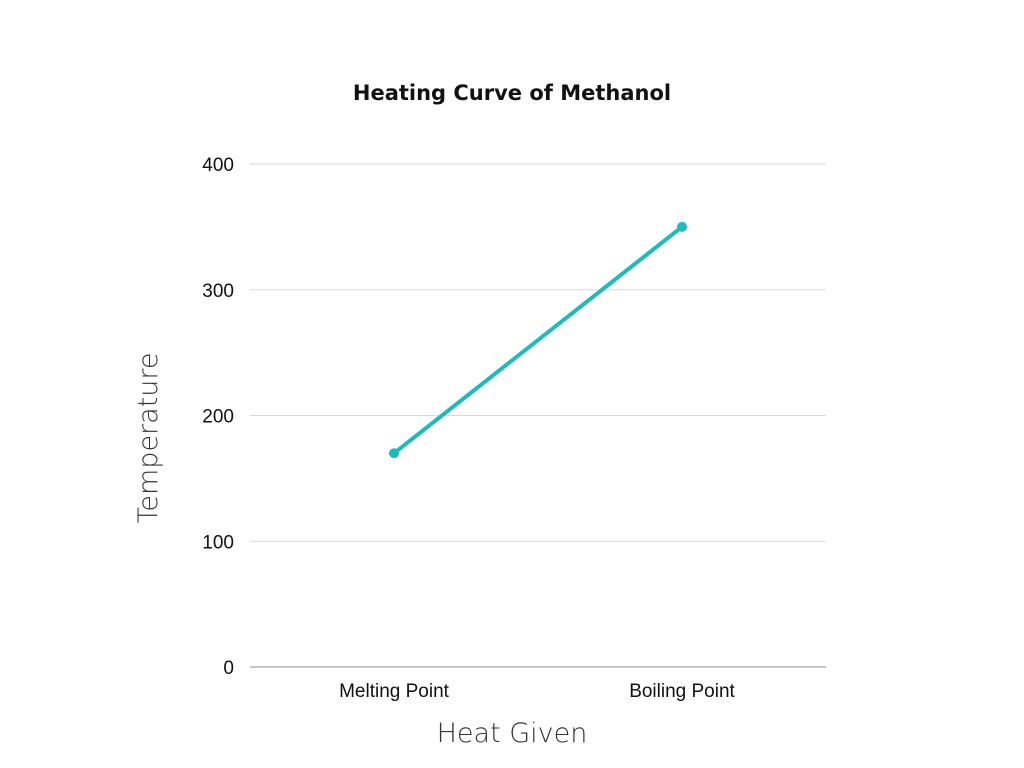 This screenshot has width=1024, height=768. Describe the element at coordinates (394, 691) in the screenshot. I see `x-tick-label: Melting Point` at that location.